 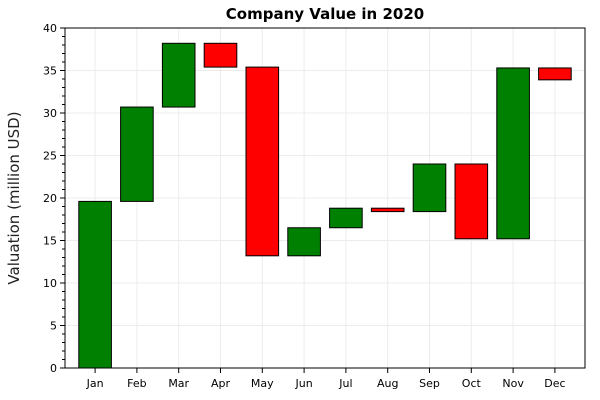 I want to click on y-axis: 0 5 10 15 20 25 30 35 40, so click(x=54, y=198).